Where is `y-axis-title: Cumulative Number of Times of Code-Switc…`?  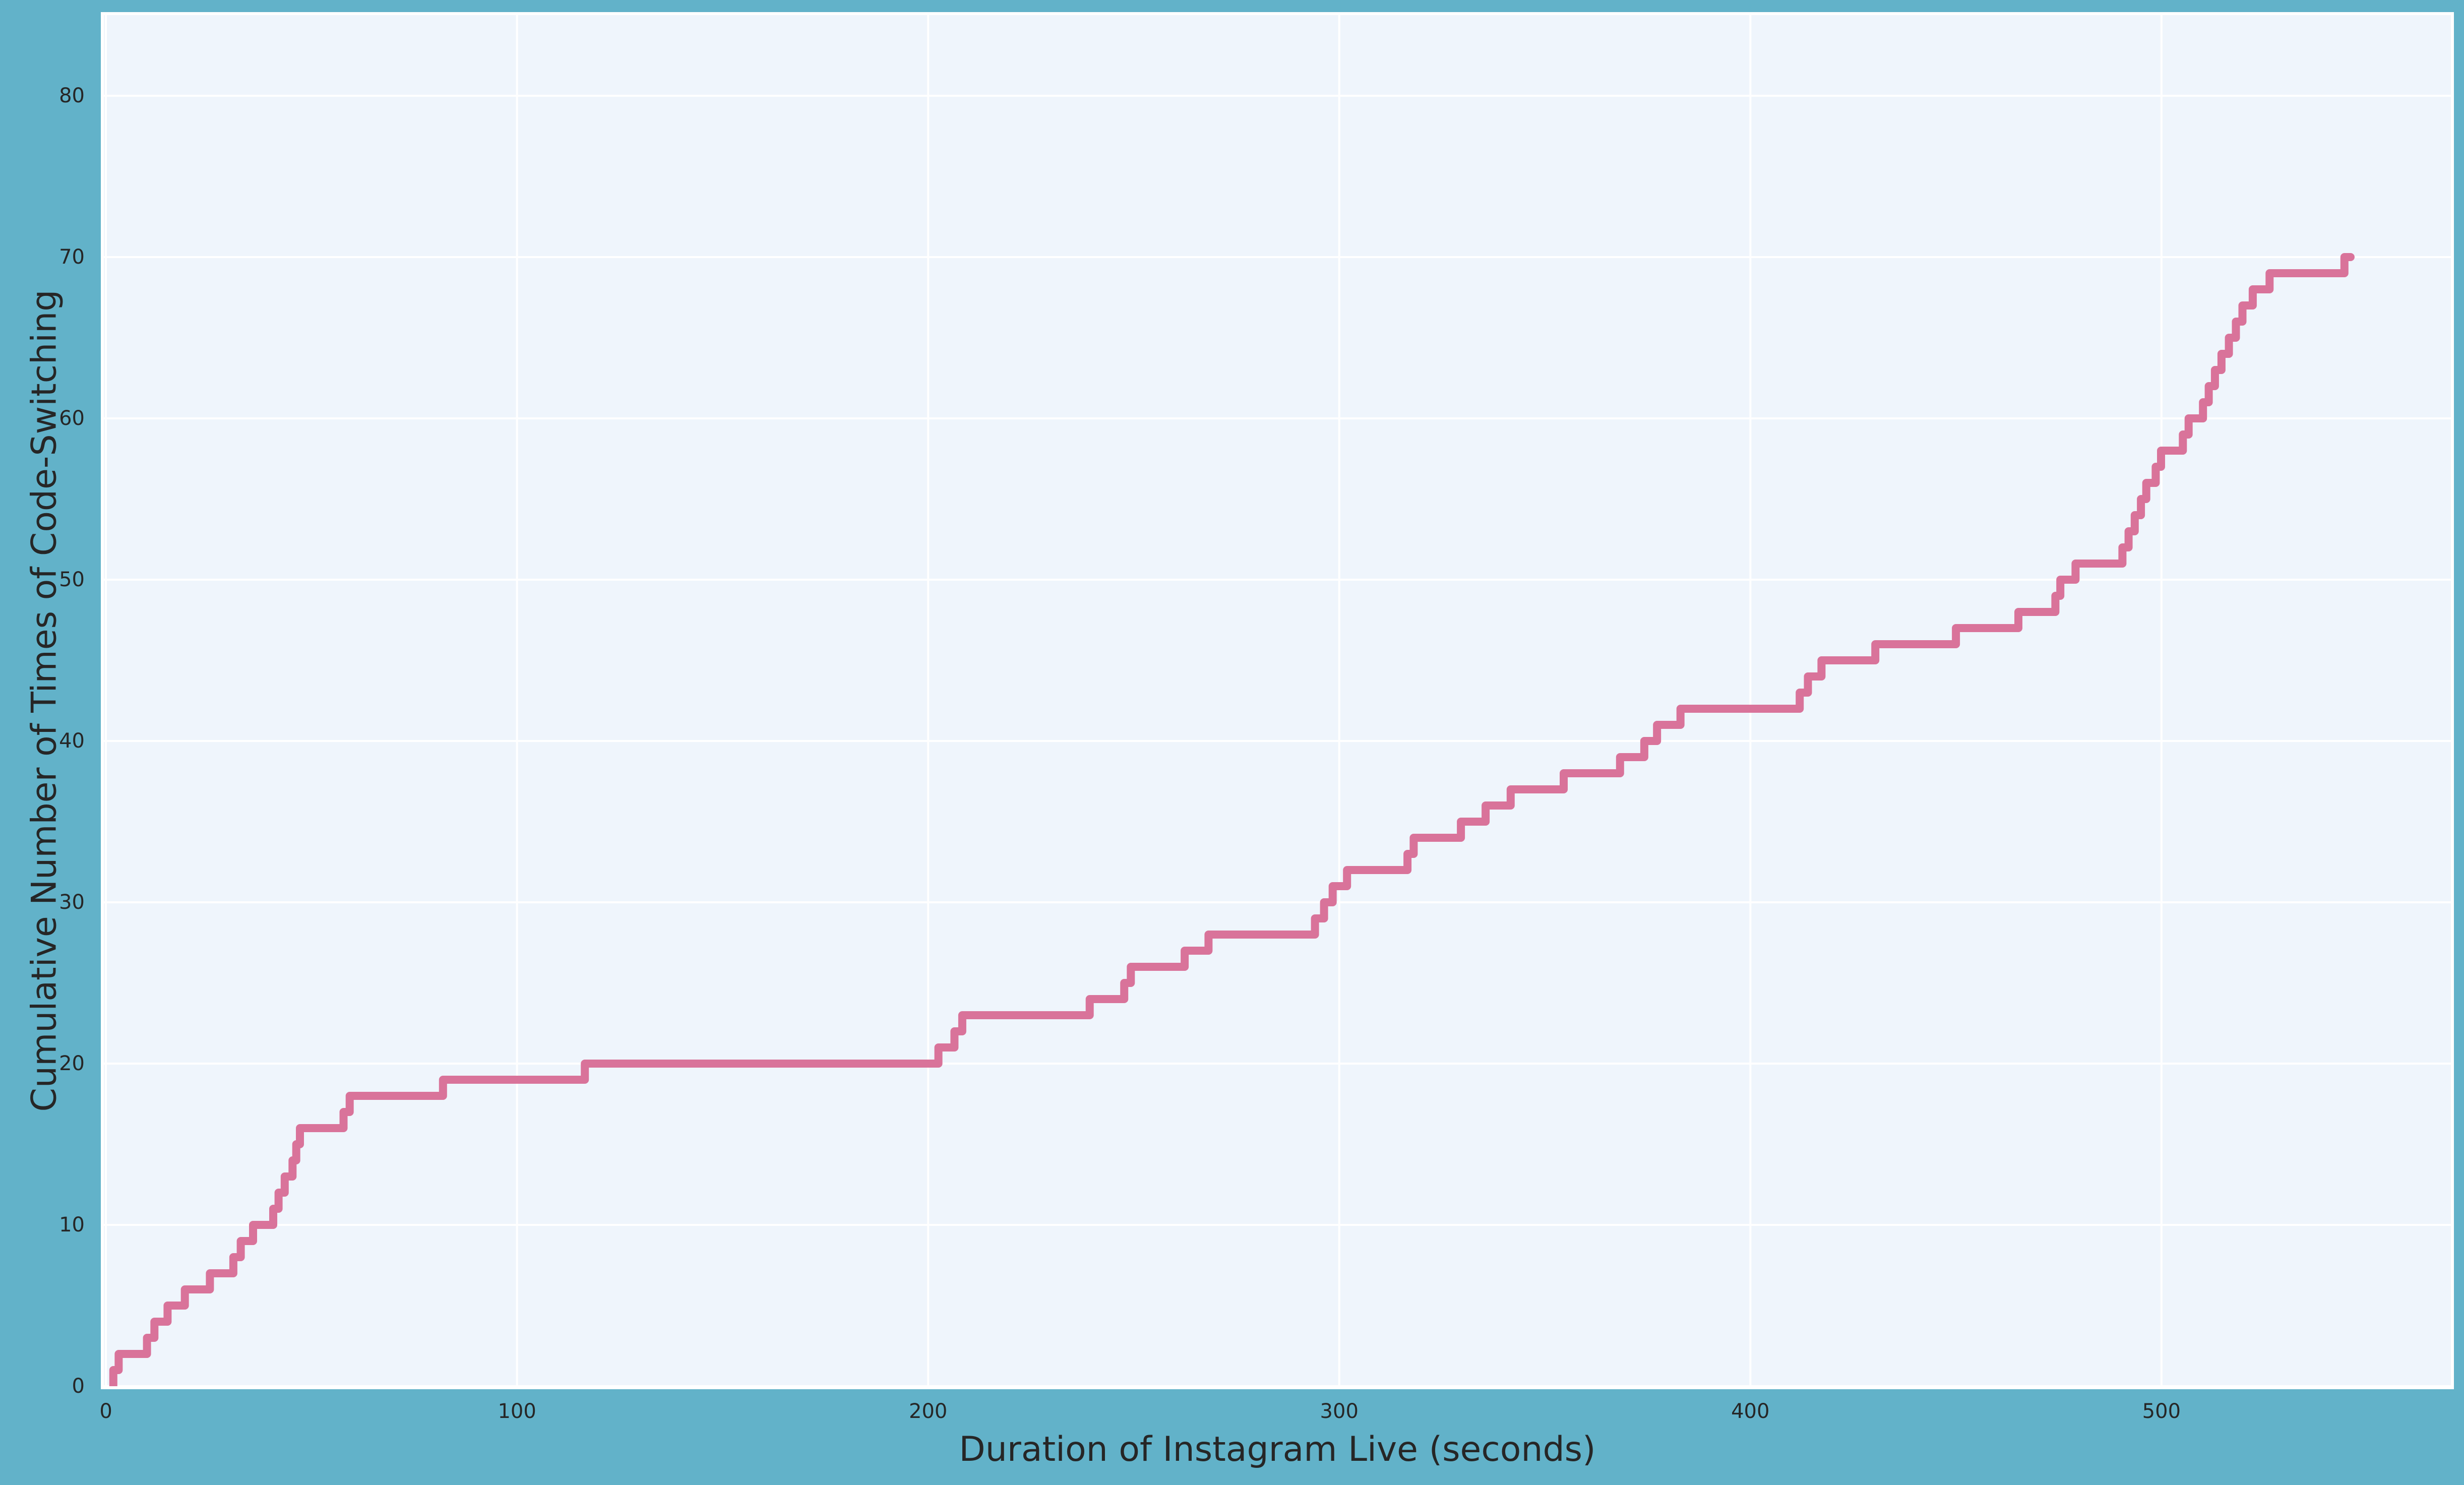 y-axis-title: Cumulative Number of Times of Code-Switc… is located at coordinates (44, 700).